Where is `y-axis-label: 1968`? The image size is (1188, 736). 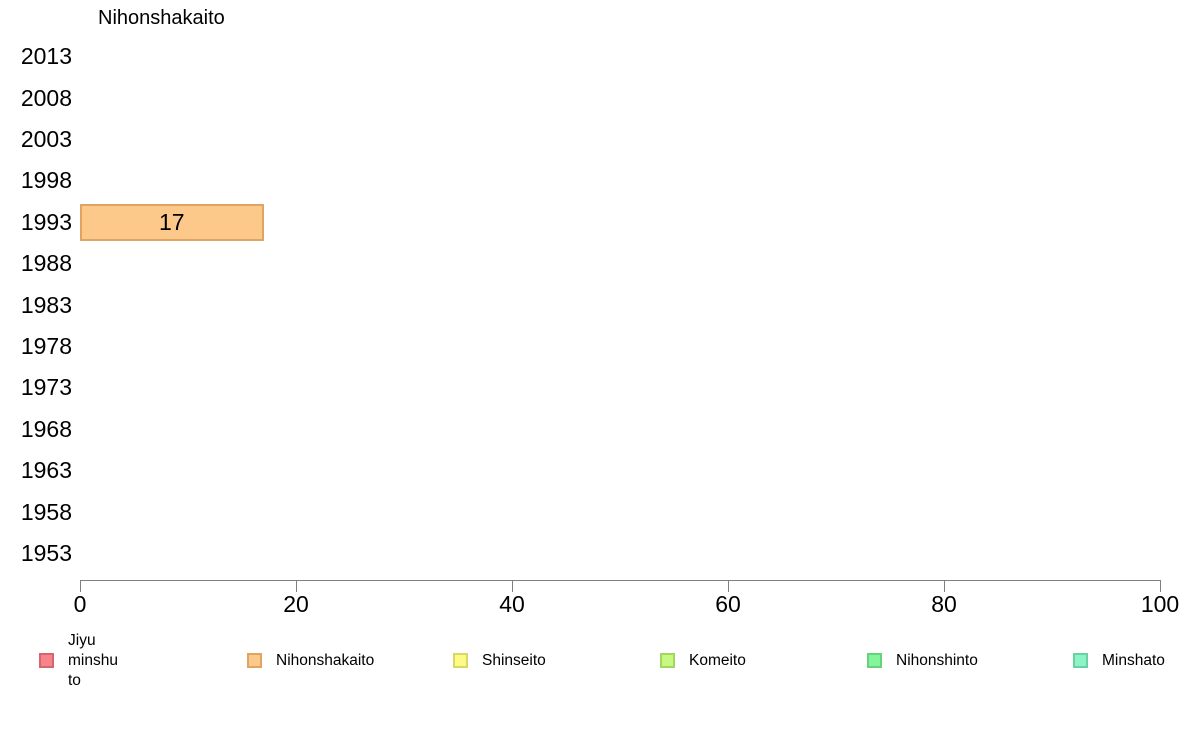
y-axis-label: 1968 is located at coordinates (46, 428).